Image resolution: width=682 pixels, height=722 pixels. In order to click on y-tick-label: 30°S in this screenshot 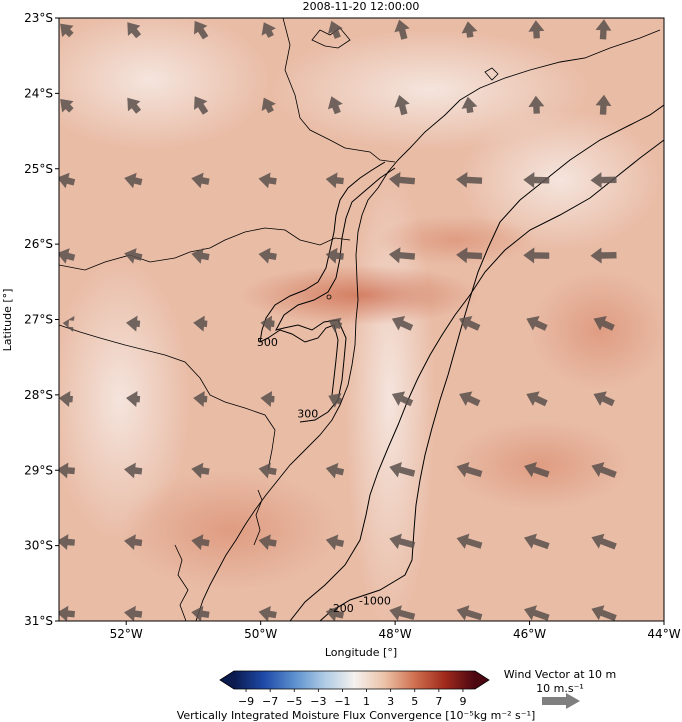, I will do `click(38, 546)`.